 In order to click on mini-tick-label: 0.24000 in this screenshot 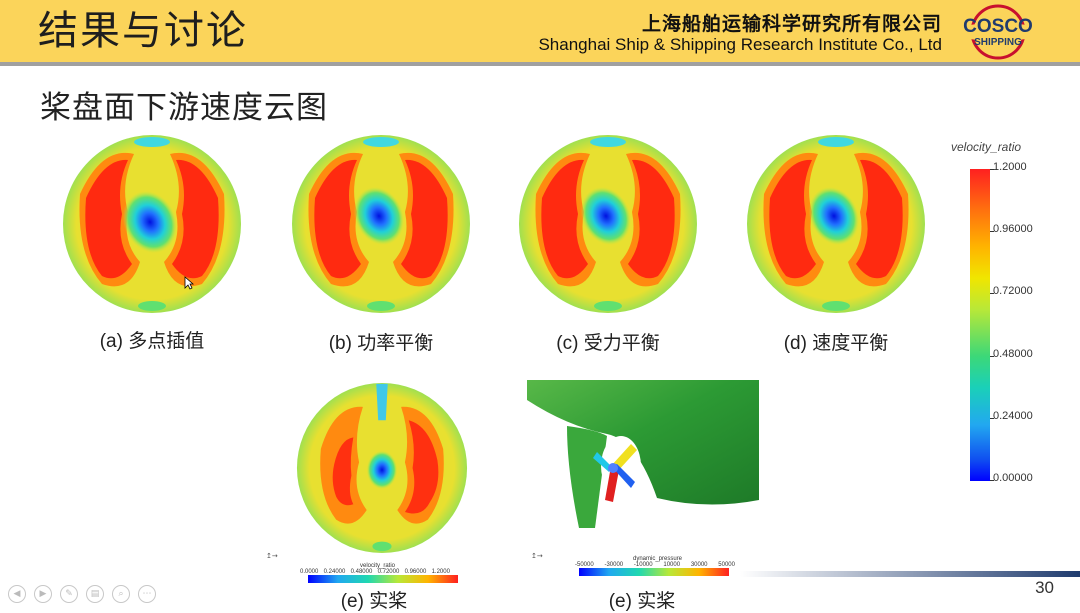, I will do `click(334, 572)`.